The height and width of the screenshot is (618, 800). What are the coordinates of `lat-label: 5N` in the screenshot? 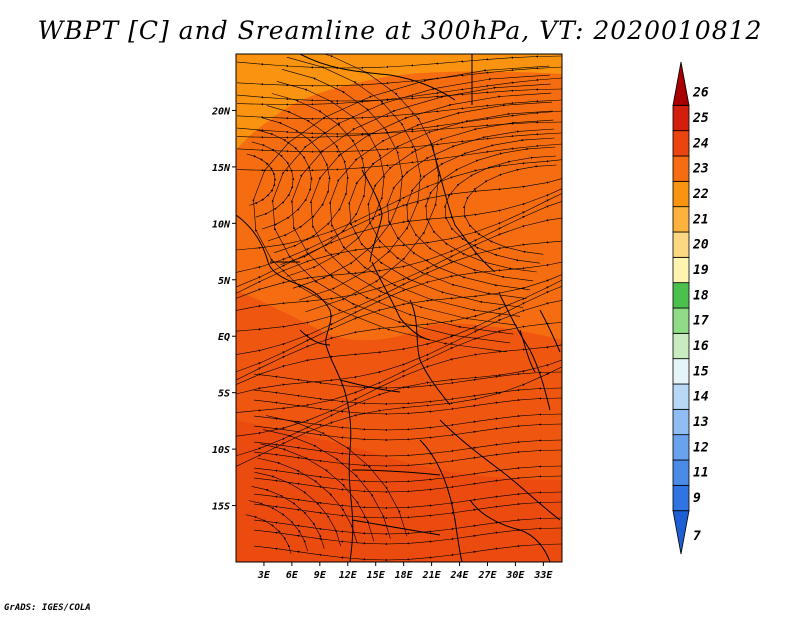 It's located at (224, 281).